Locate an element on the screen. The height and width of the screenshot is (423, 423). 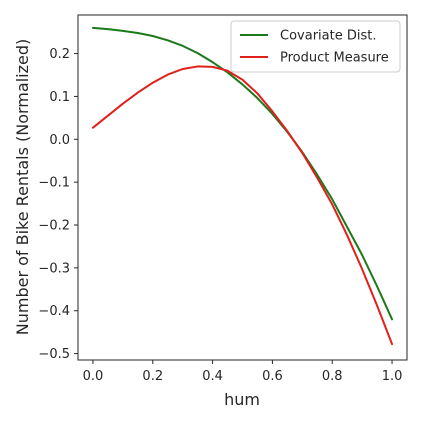
y-axis-ticks: 0.2 0.1 0.0 −0.1 −0.2 −0.3 −0.4 −0.5 is located at coordinates (58, 204).